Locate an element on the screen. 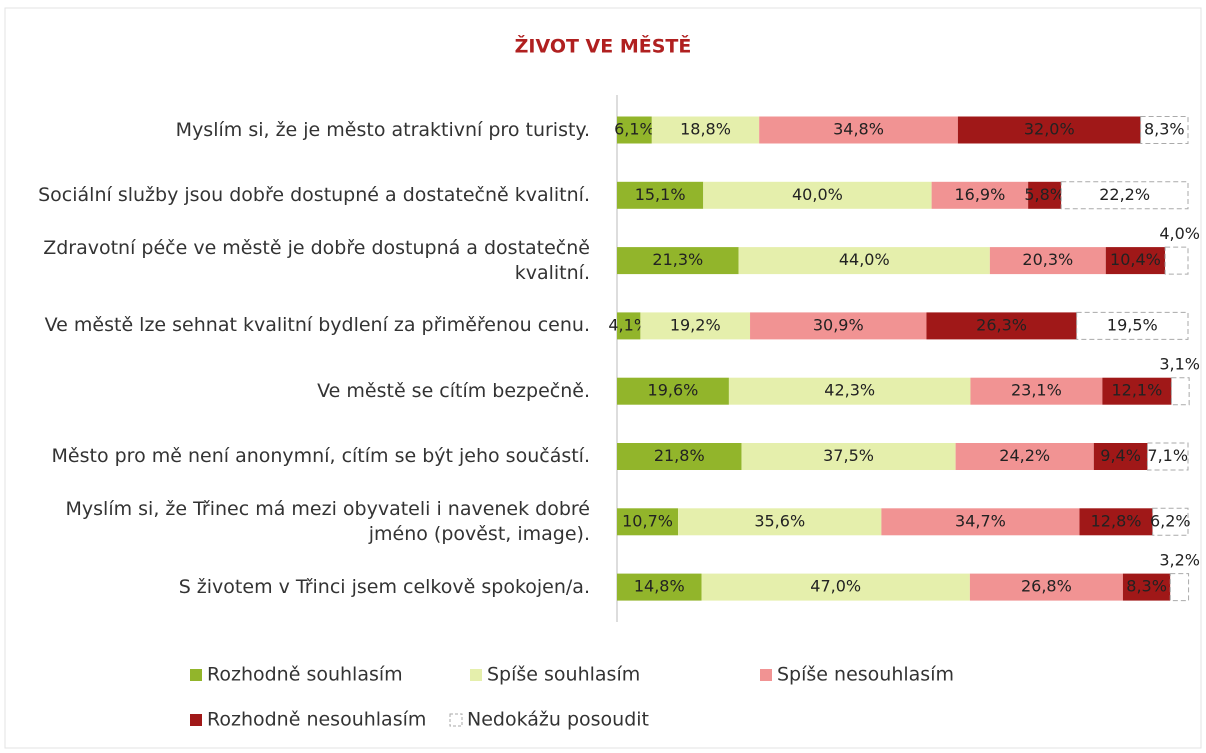 This screenshot has height=753, width=1206. value-label: 12,8% is located at coordinates (1116, 520).